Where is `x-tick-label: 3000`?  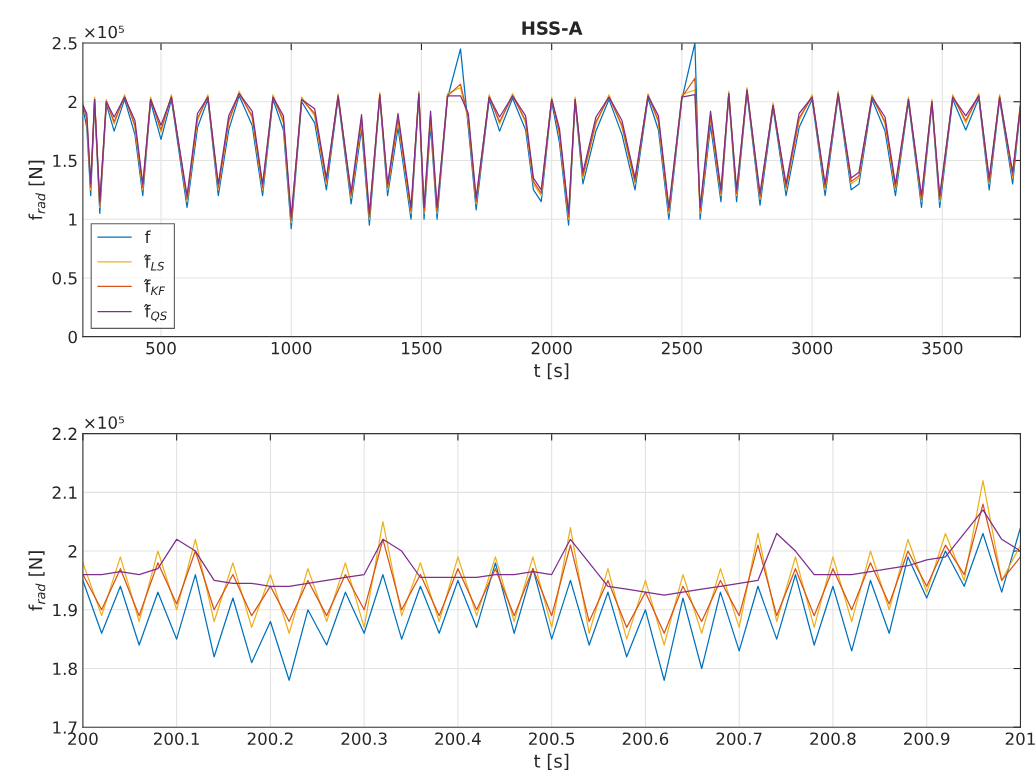
x-tick-label: 3000 is located at coordinates (812, 348).